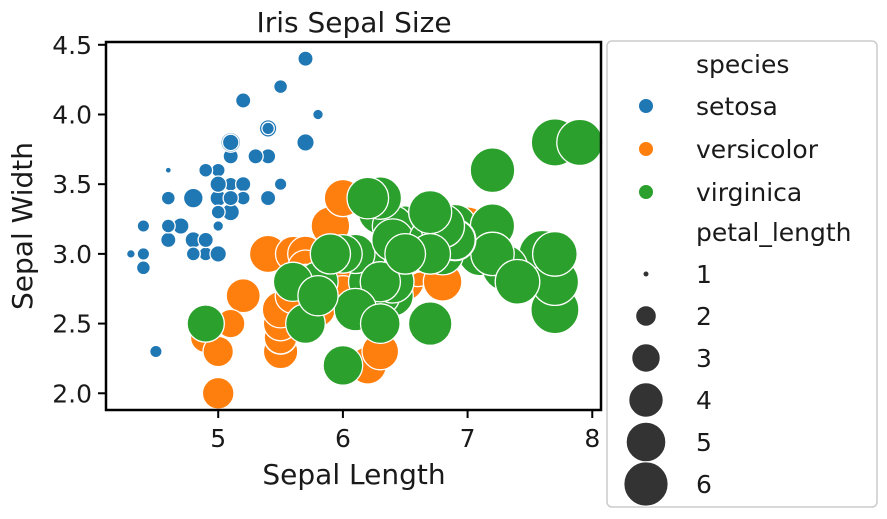 The image size is (887, 519). I want to click on legend-size-label-1: 1, so click(704, 274).